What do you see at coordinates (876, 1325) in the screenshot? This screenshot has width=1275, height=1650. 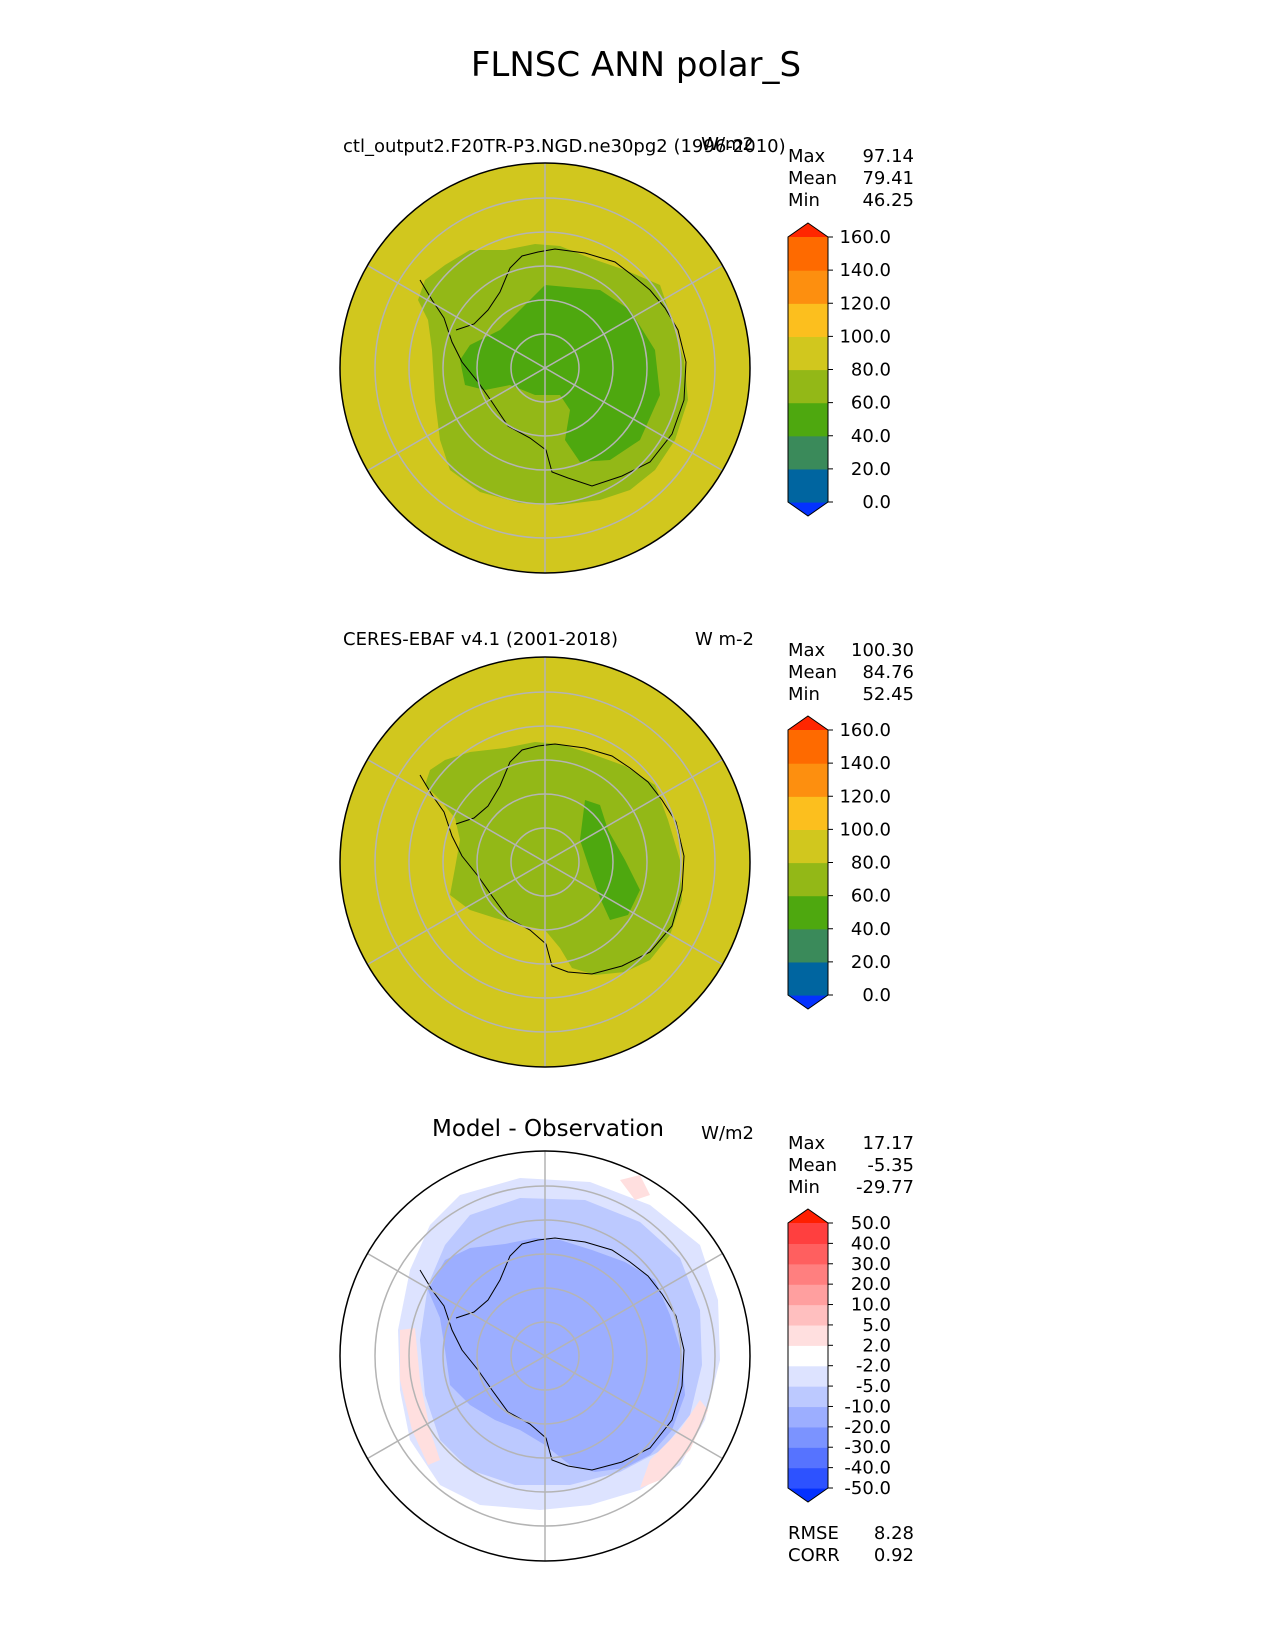 I see `panel-diff-colorbar-tick-label: 5.0` at bounding box center [876, 1325].